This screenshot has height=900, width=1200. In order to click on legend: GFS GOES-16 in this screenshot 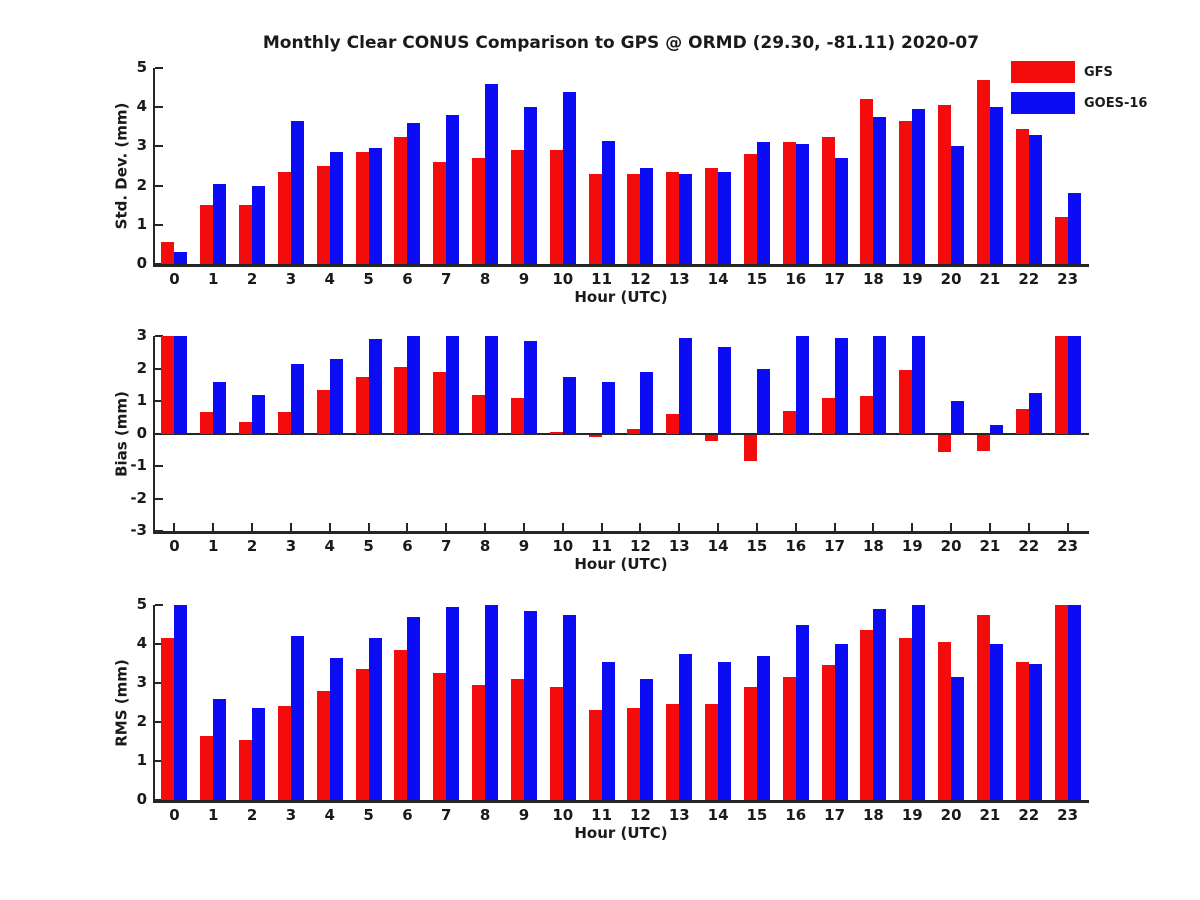, I will do `click(1079, 92)`.